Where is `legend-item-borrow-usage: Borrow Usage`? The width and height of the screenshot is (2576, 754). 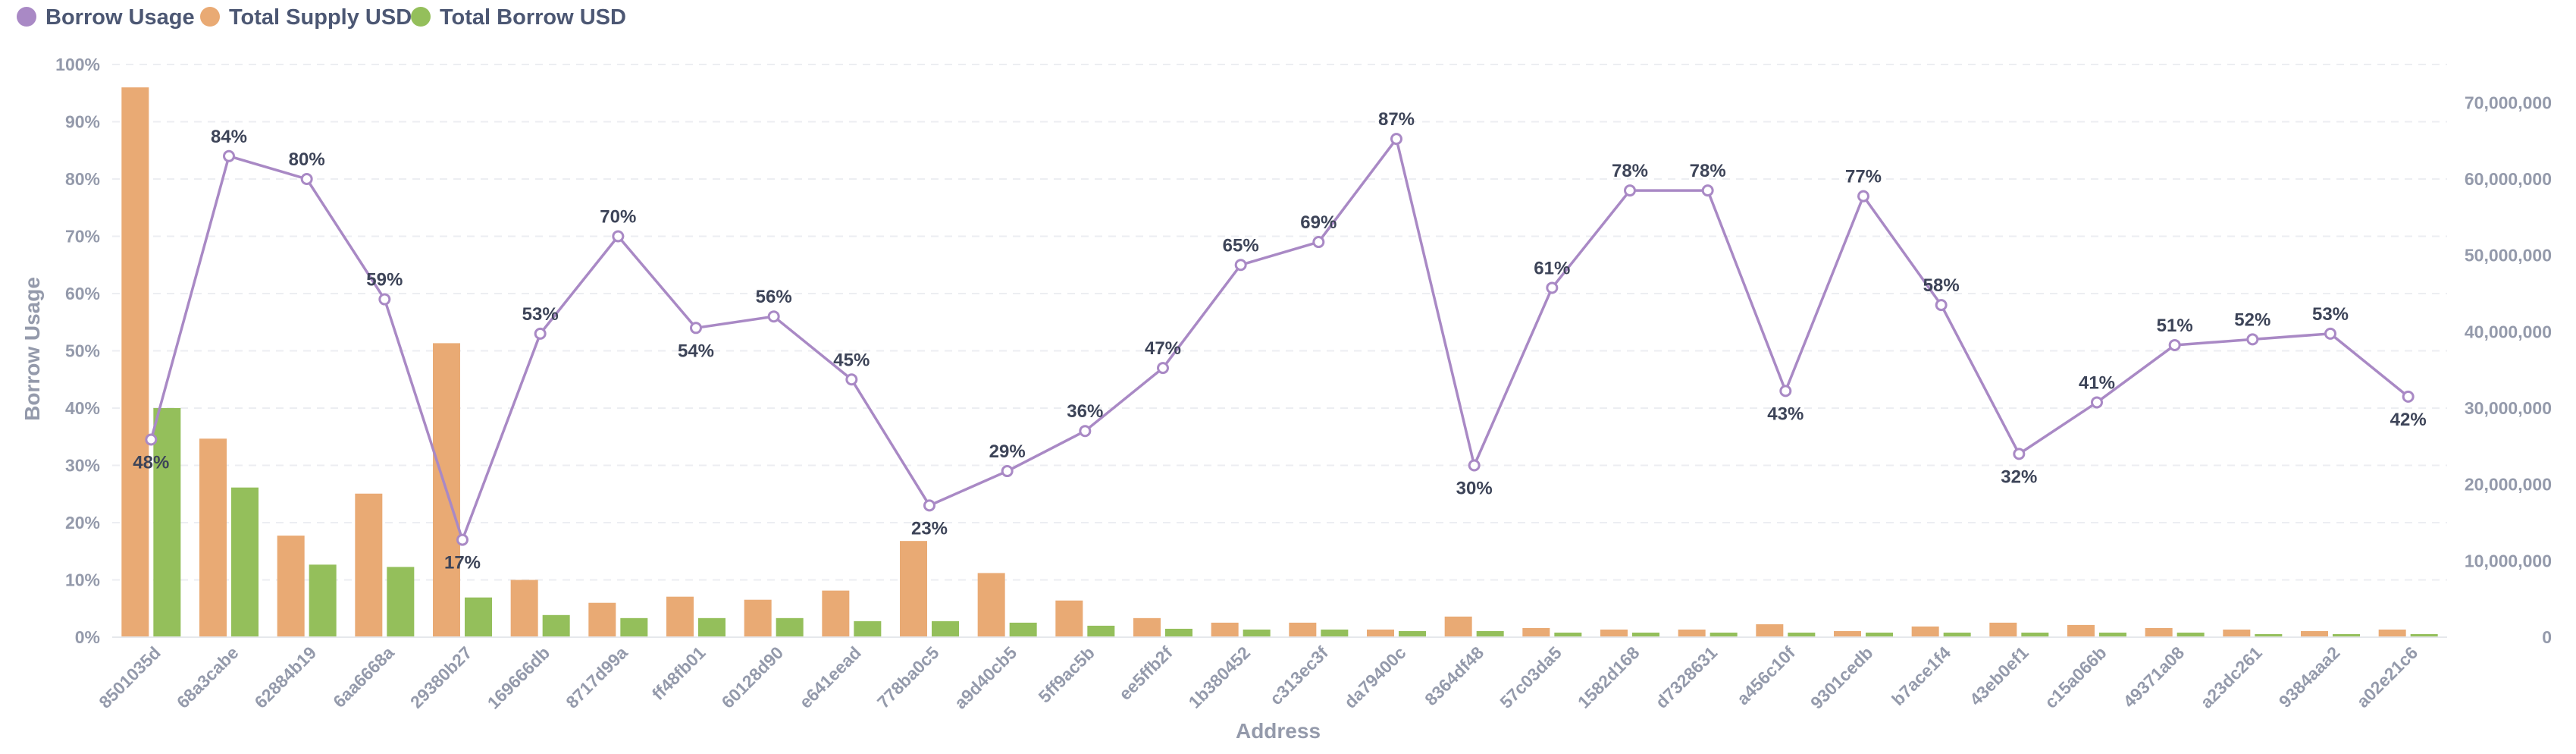 legend-item-borrow-usage: Borrow Usage is located at coordinates (106, 17).